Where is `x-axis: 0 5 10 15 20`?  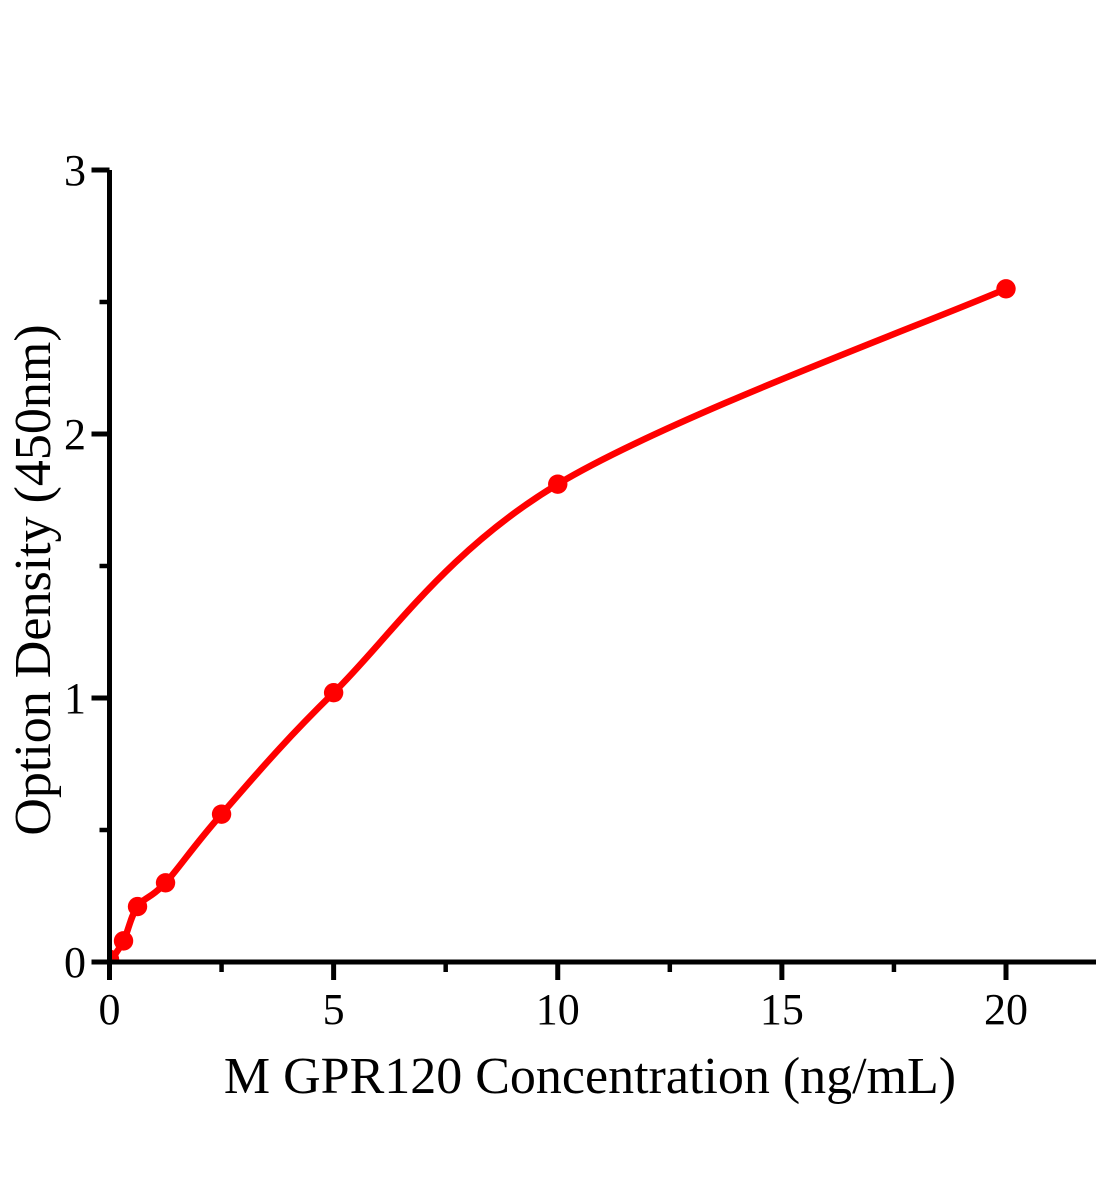
x-axis: 0 5 10 15 20 is located at coordinates (597, 996).